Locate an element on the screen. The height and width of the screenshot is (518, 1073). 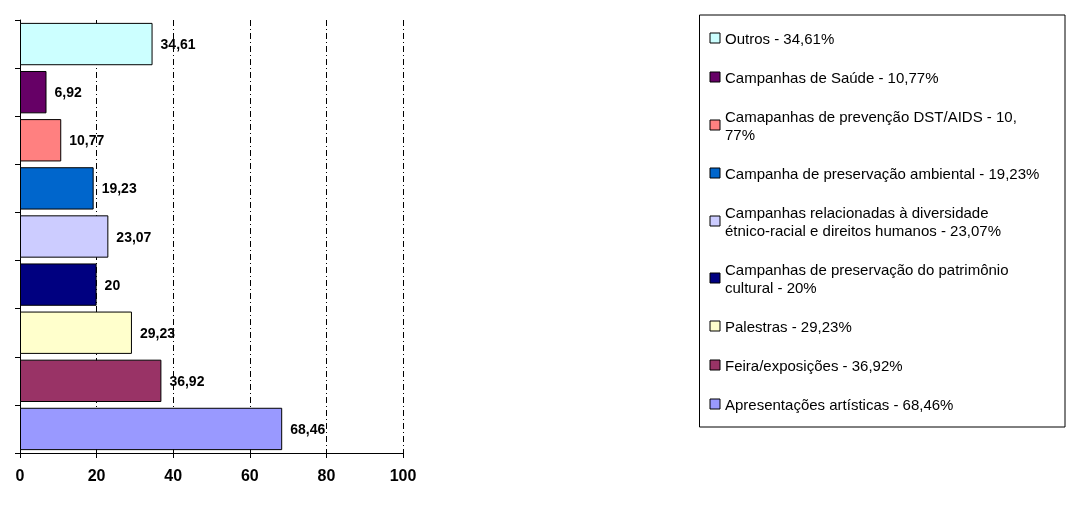
legend-label: Campanhas relacionadas à diversidade étnico-racial e direitos humanos - 23,07% is located at coordinates (863, 221).